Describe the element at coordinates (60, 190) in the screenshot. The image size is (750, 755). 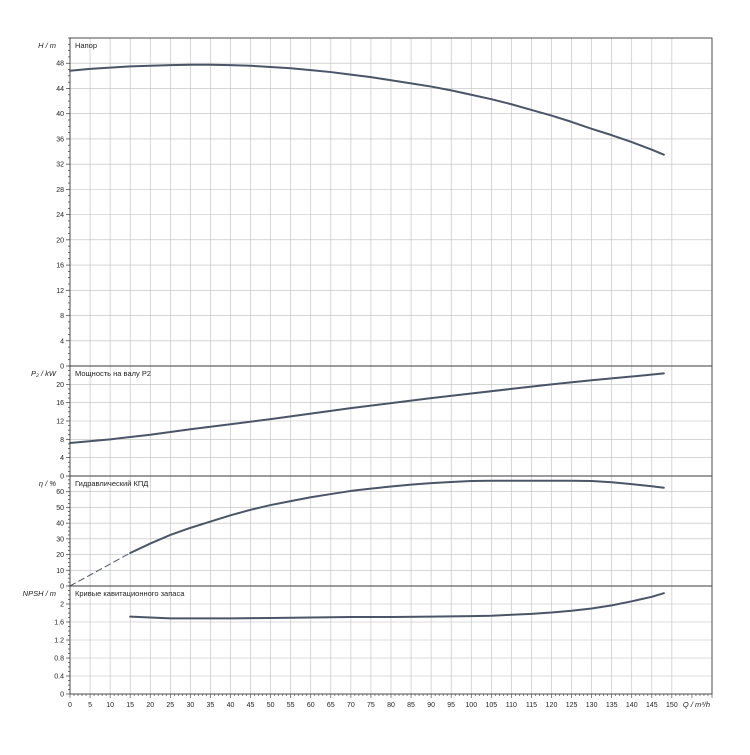
I see `y-tick-label: 28` at that location.